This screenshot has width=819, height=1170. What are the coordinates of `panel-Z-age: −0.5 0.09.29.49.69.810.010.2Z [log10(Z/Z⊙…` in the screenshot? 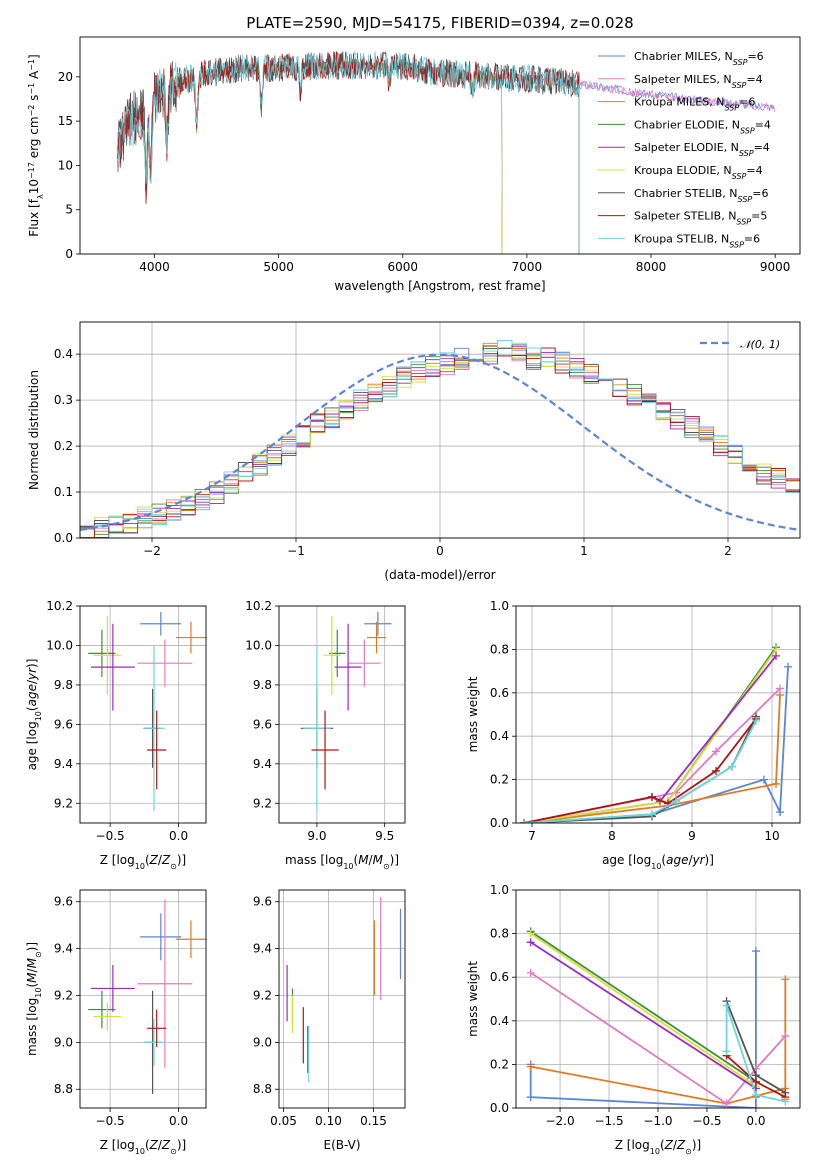 It's located at (116, 735).